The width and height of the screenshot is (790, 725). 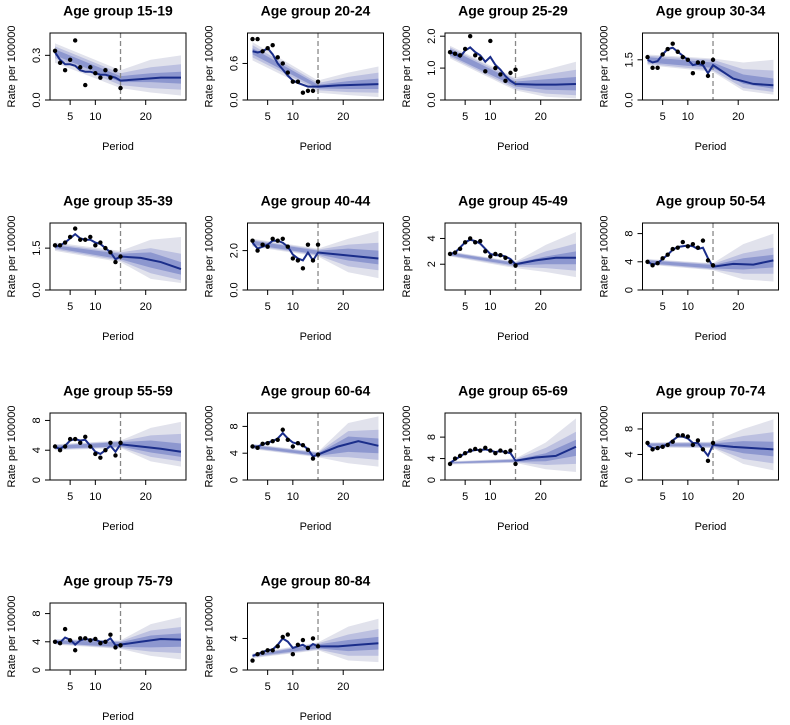 What do you see at coordinates (316, 201) in the screenshot?
I see `panel-title: Age group 40-44` at bounding box center [316, 201].